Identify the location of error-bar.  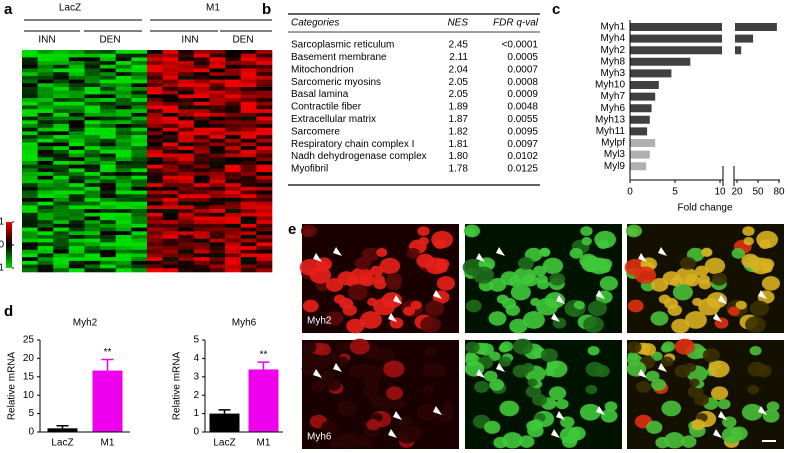
(224, 411).